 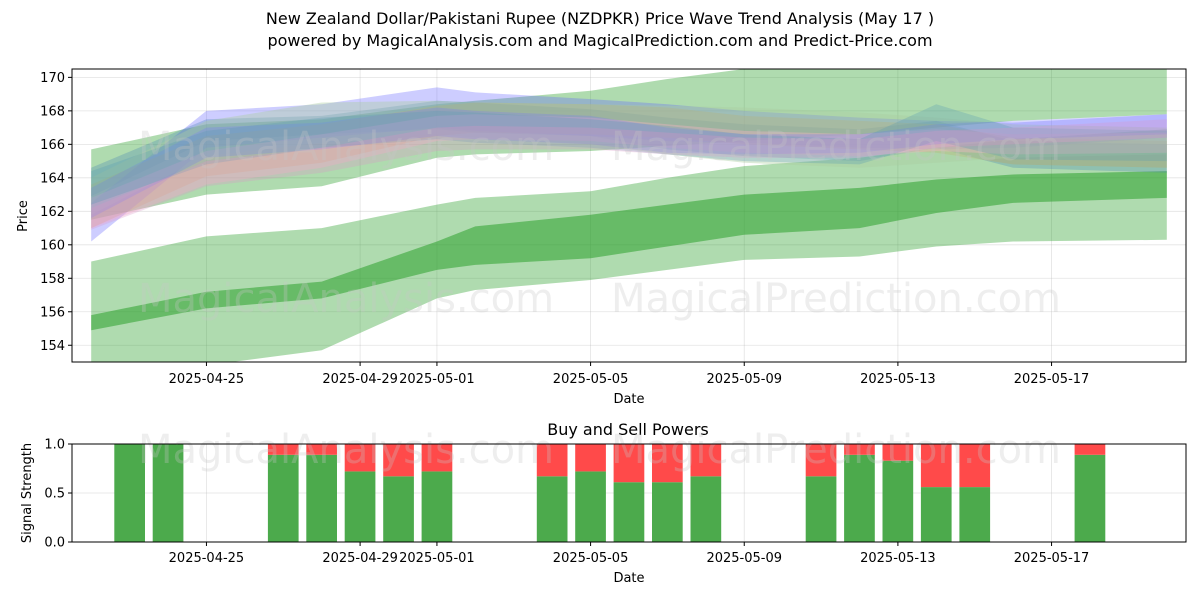 I want to click on watermark-mid-right: MagicalPrediction.com, so click(x=836, y=299).